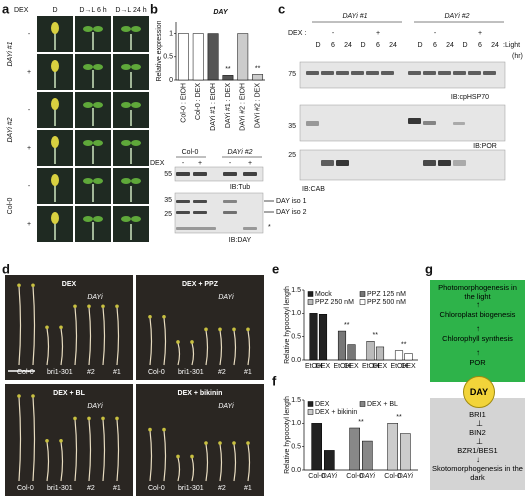  I want to click on legend-label: Mock, so click(323, 294).